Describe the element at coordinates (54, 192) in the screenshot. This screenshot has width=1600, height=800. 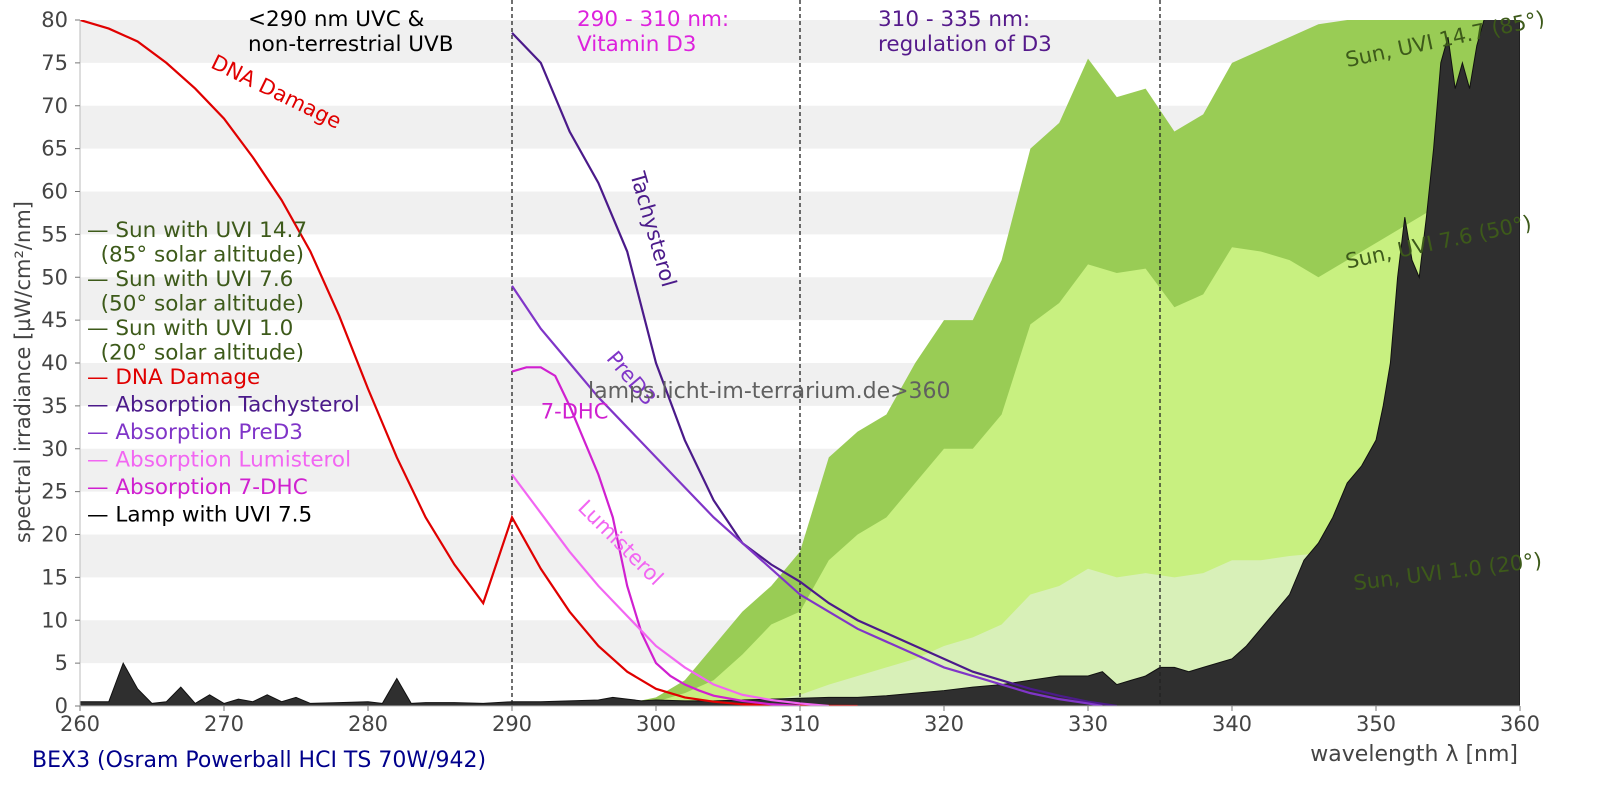
I see `y-tick-label: 60` at that location.